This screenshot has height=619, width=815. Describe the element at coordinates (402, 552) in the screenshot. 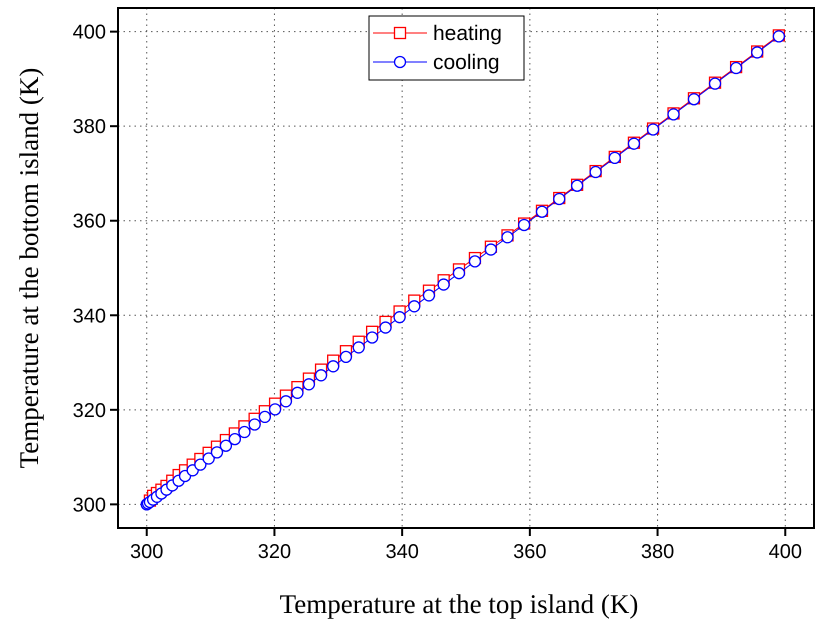

I see `x-tick-label: 340` at that location.